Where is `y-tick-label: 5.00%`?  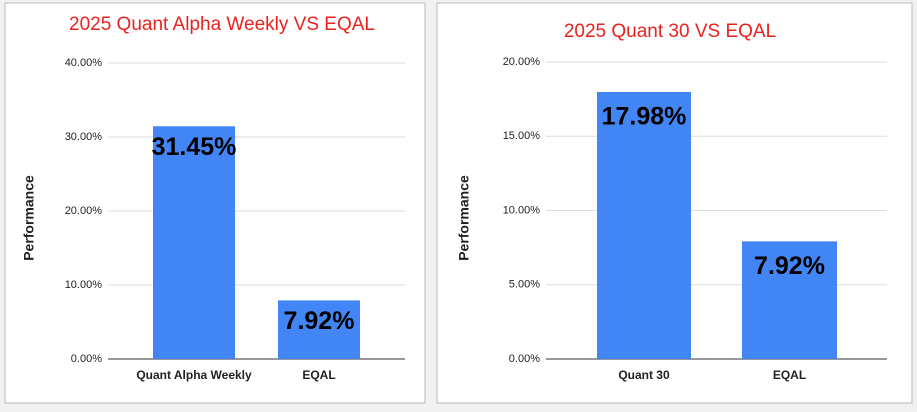
y-tick-label: 5.00% is located at coordinates (524, 285).